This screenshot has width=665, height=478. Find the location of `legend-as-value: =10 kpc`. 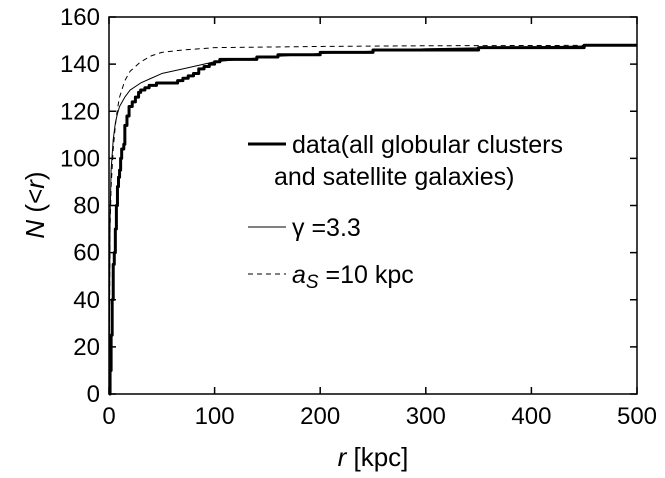

legend-as-value: =10 kpc is located at coordinates (366, 275).